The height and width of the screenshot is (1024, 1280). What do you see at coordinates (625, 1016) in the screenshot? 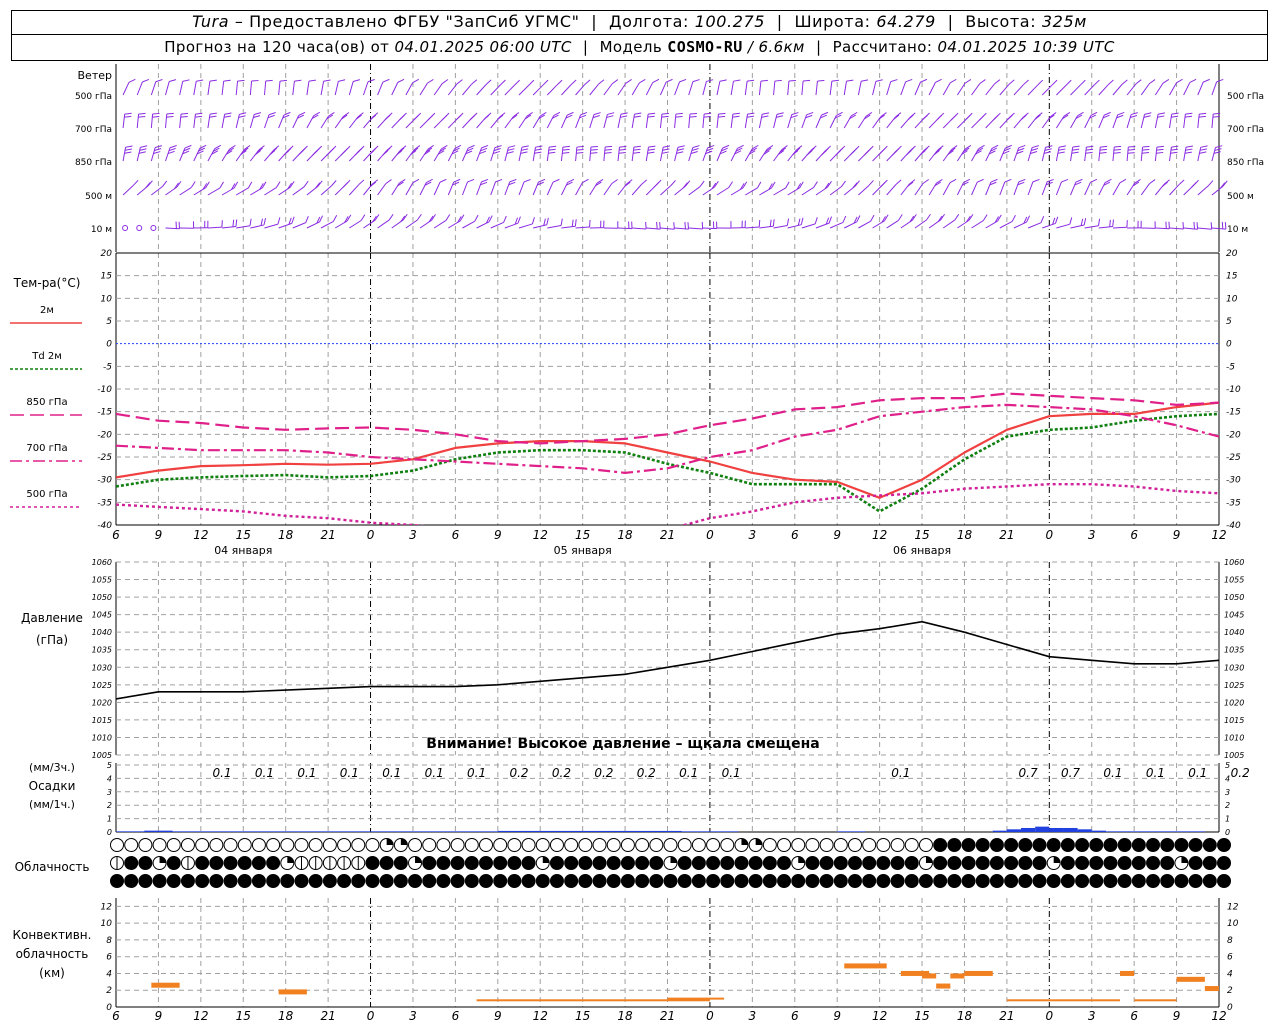
I see `time-tick-label: 18` at bounding box center [625, 1016].